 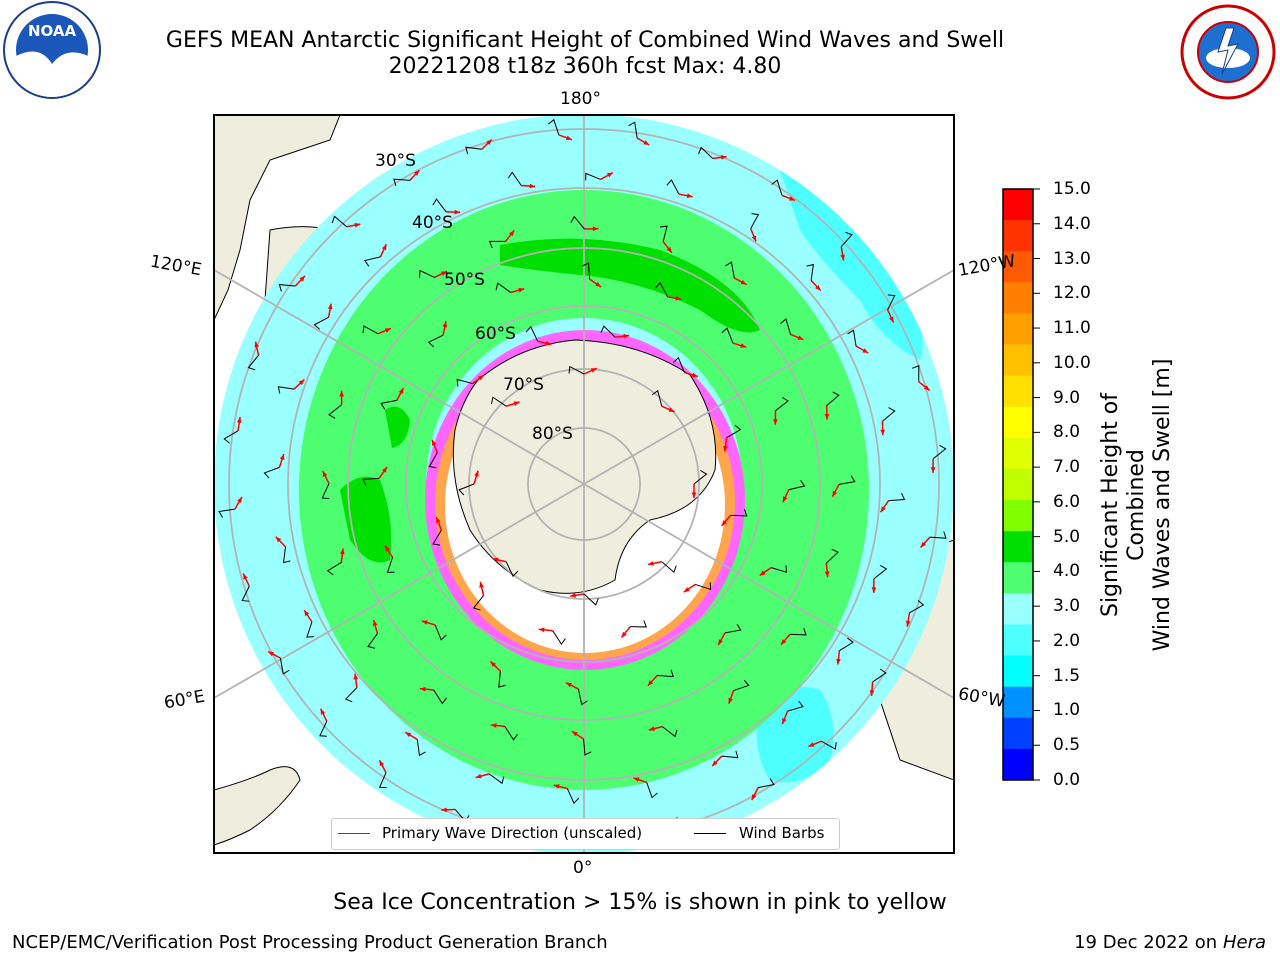 I want to click on nws-logo, so click(x=1228, y=52).